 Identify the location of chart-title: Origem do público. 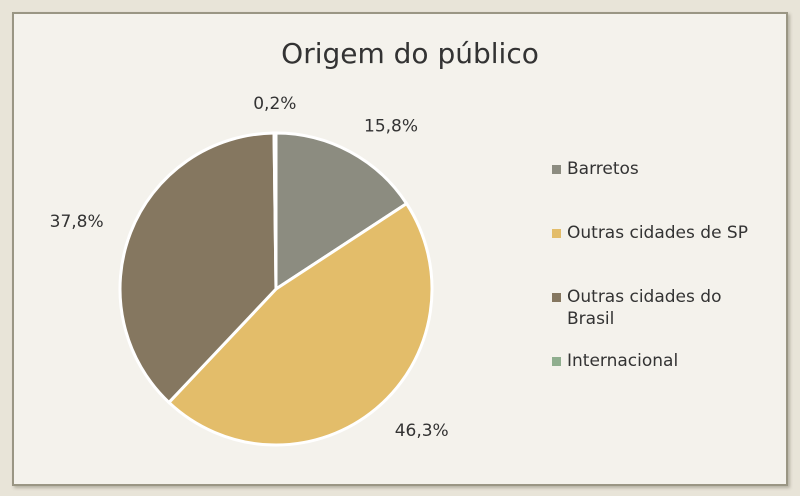
(410, 53).